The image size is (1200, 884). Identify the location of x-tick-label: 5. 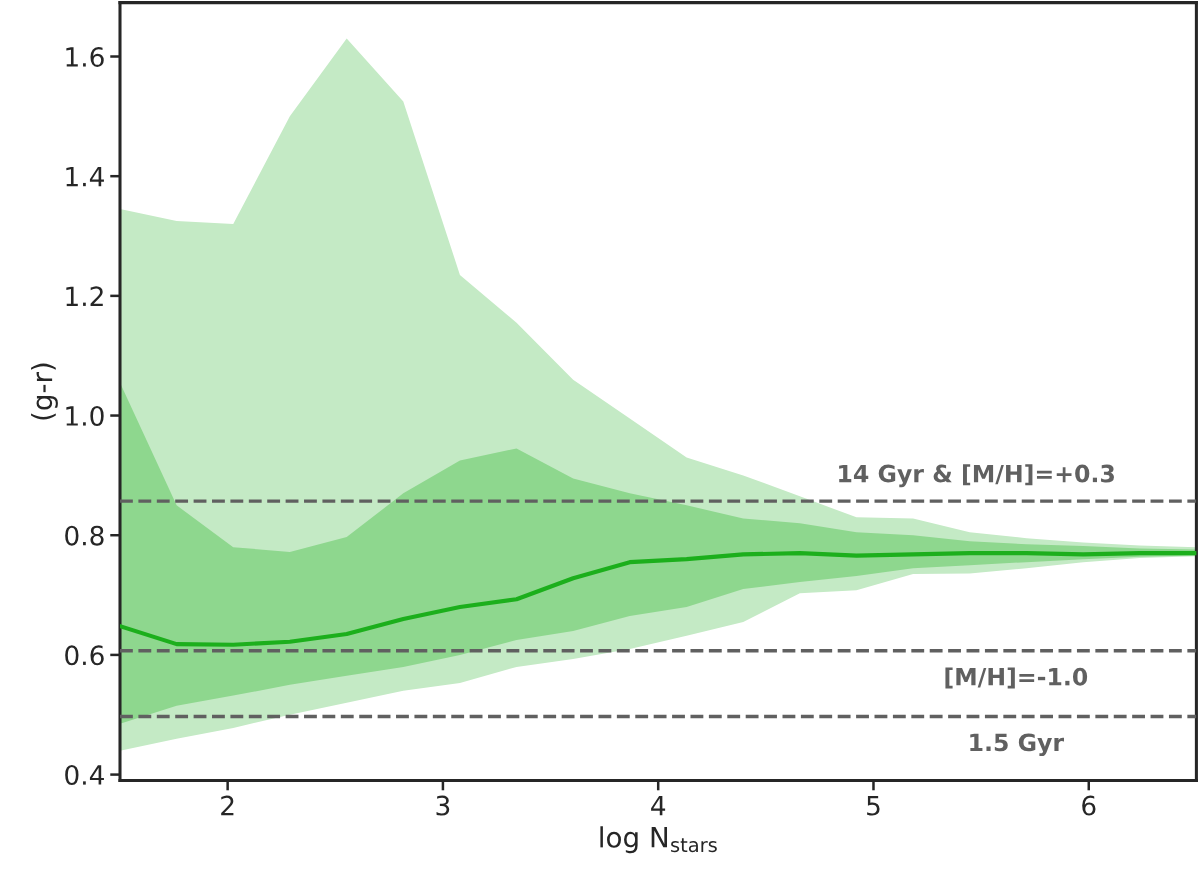
(873, 805).